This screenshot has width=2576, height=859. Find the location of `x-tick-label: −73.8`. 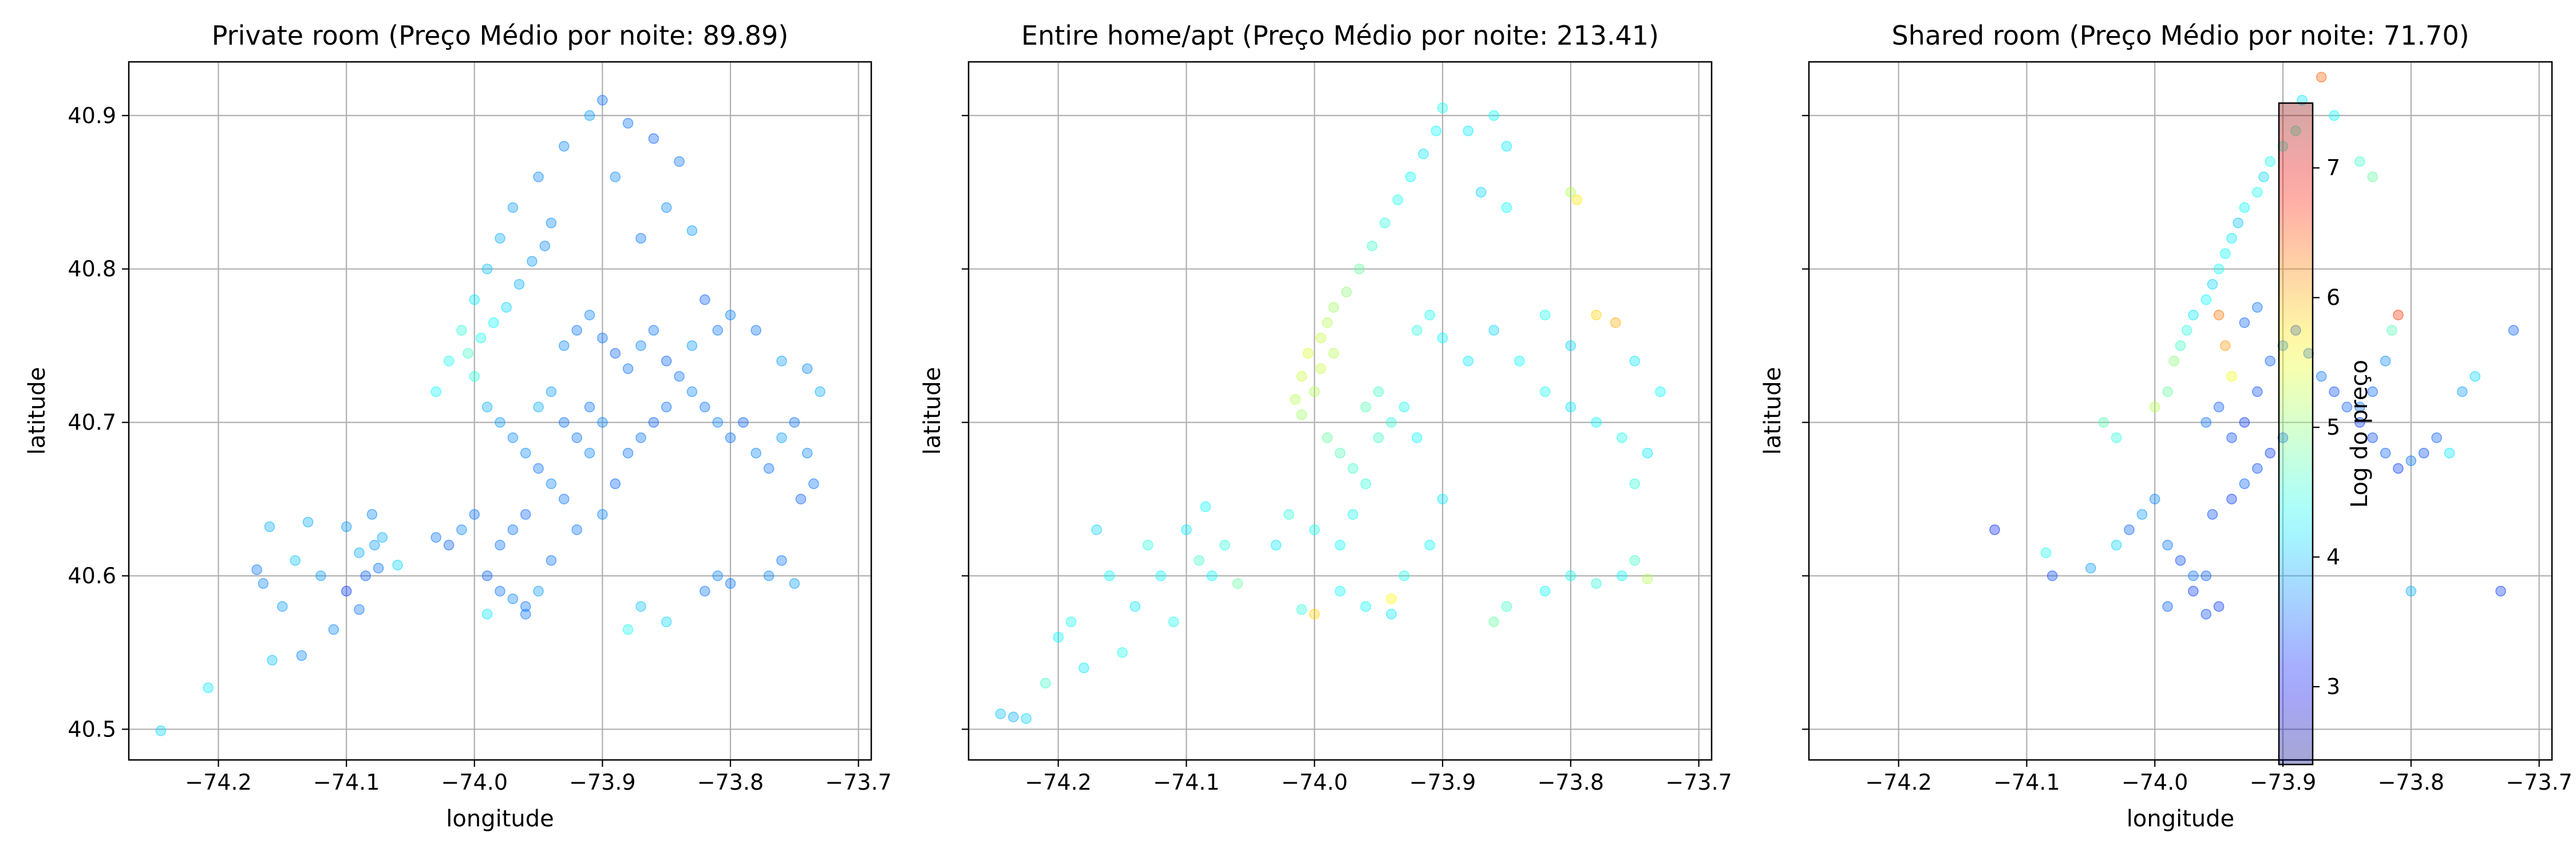

x-tick-label: −73.8 is located at coordinates (730, 782).